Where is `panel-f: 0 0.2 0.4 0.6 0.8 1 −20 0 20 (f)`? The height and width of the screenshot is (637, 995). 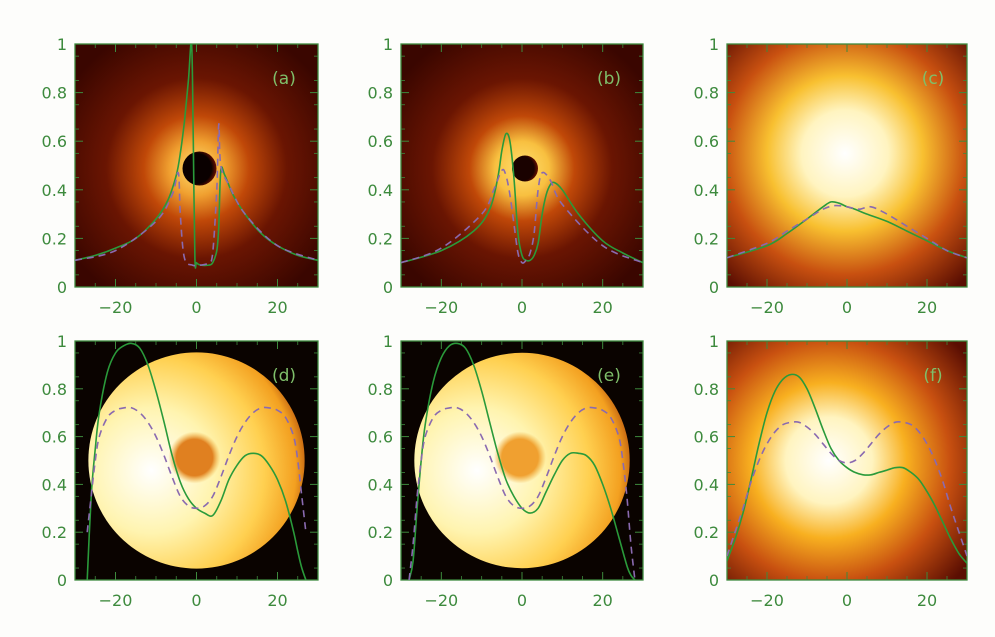 panel-f: 0 0.2 0.4 0.6 0.8 1 −20 0 20 (f) is located at coordinates (831, 471).